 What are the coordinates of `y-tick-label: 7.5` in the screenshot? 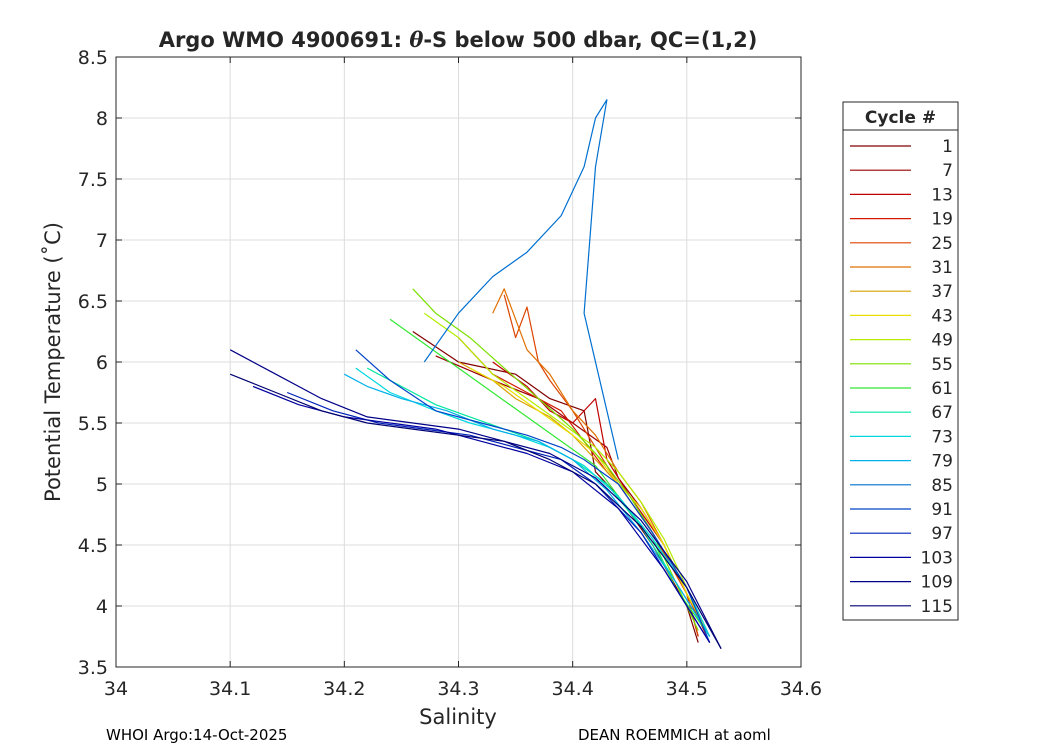 It's located at (93, 180).